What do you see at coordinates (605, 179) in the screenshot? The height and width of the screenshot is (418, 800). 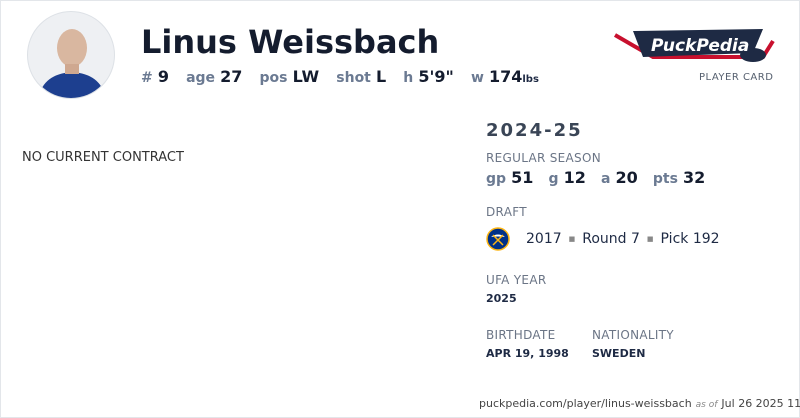 I see `a-label: a` at bounding box center [605, 179].